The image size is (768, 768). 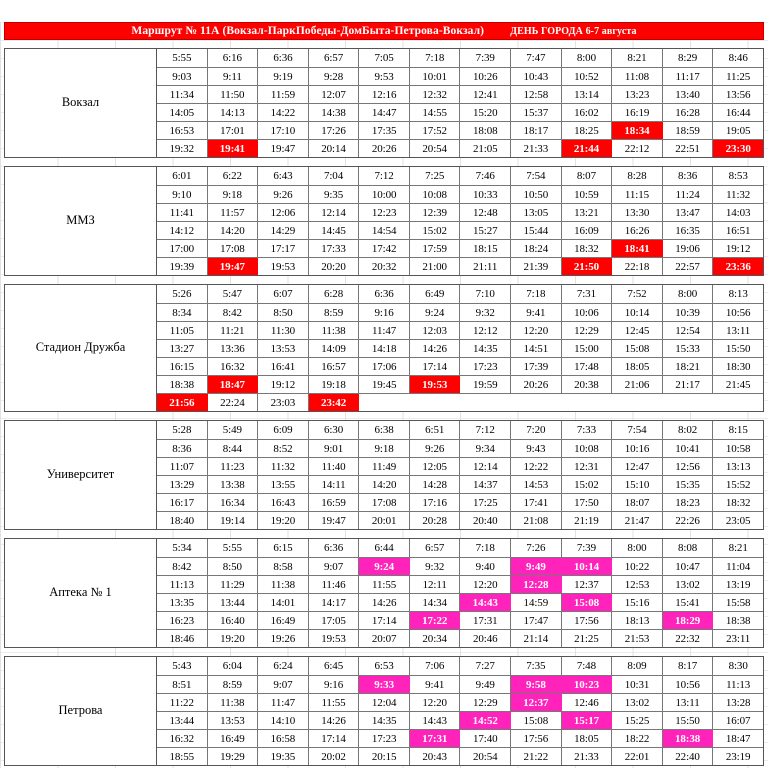 I want to click on departure-time-cell: 13:05, so click(x=536, y=212).